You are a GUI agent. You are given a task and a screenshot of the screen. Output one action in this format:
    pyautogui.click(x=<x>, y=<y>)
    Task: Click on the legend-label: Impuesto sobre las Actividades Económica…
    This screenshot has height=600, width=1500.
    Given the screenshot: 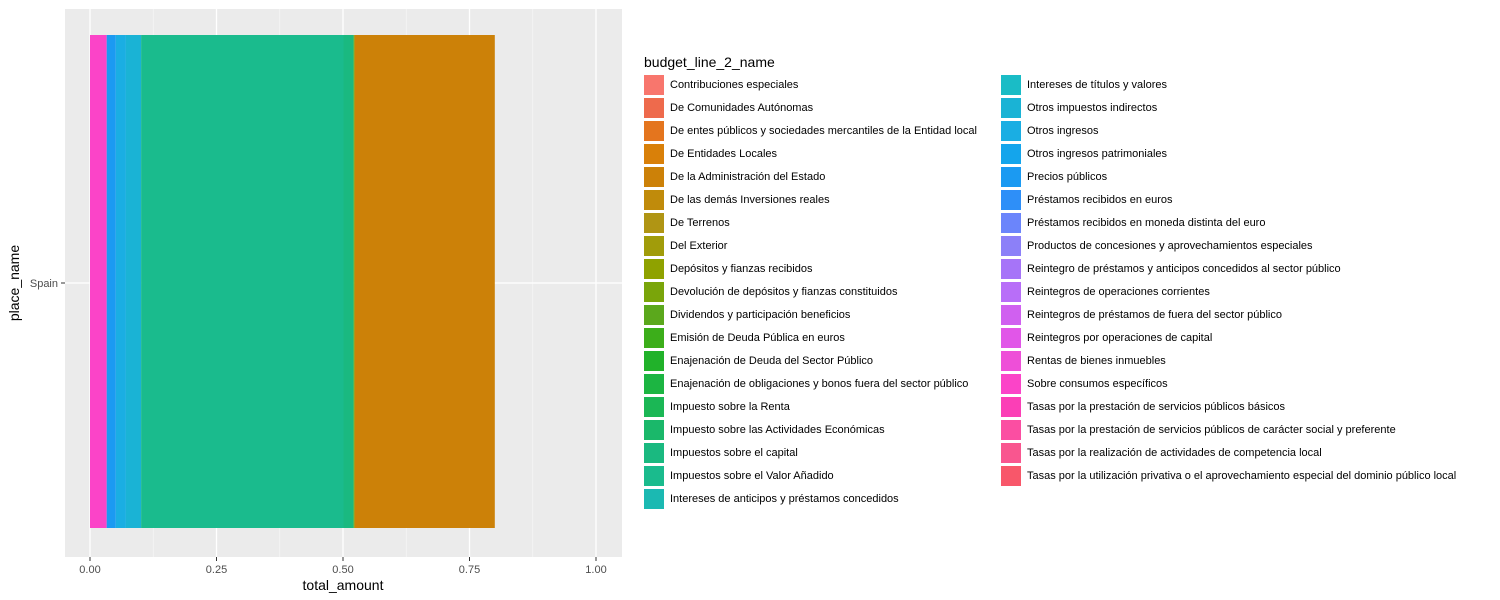 What is the action you would take?
    pyautogui.click(x=777, y=429)
    